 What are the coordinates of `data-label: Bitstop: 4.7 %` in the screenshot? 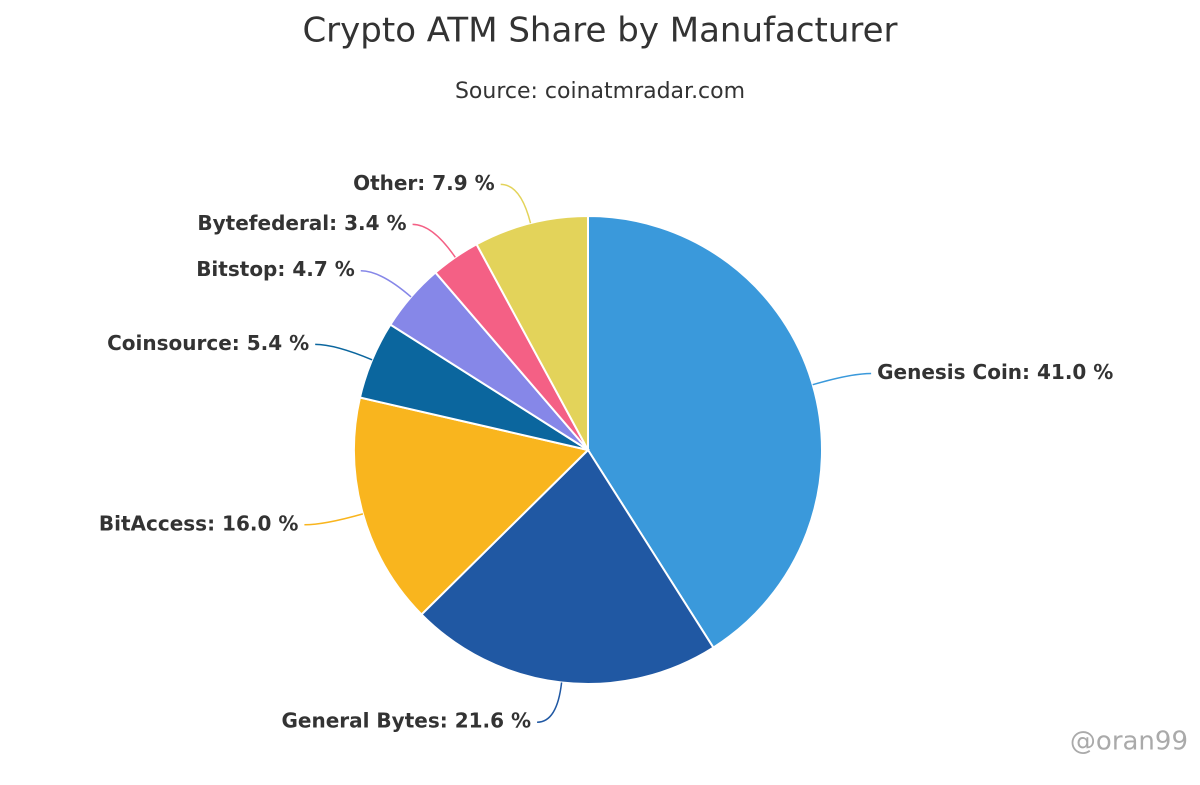 It's located at (275, 269).